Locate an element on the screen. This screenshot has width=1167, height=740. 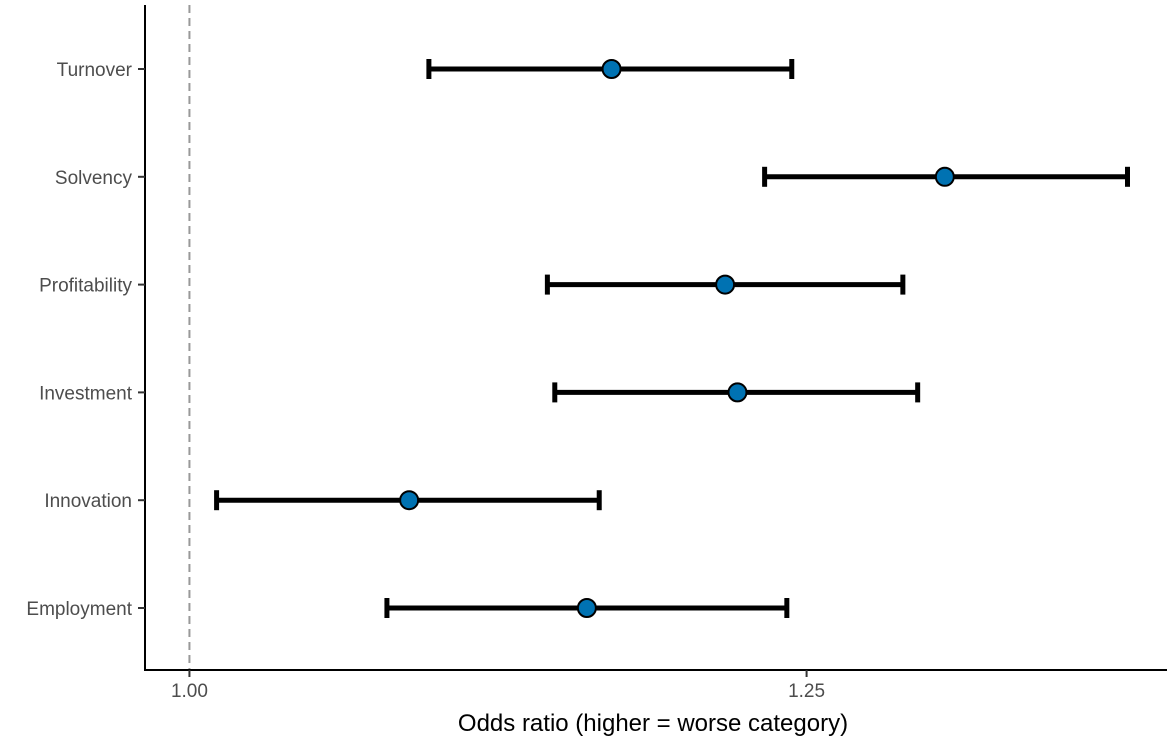
estimate-innovation is located at coordinates (408, 500).